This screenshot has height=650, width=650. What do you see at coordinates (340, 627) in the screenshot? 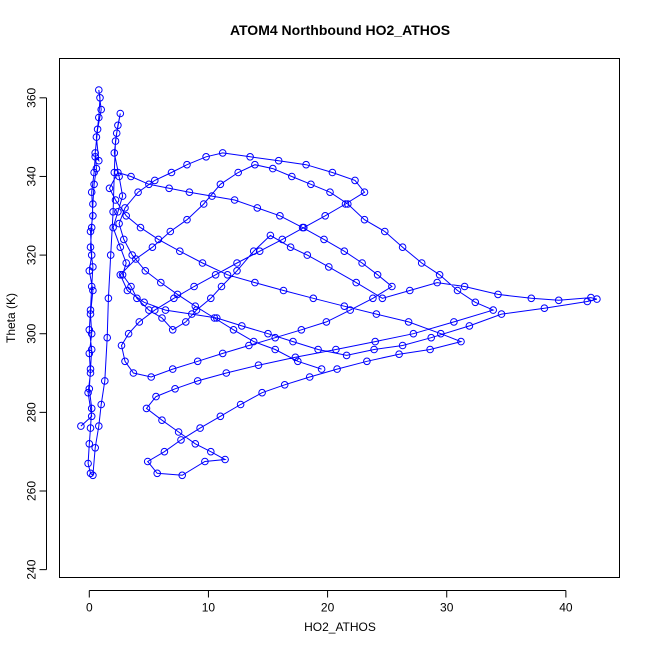
I see `x-axis-label: HO2_ATHOS` at bounding box center [340, 627].